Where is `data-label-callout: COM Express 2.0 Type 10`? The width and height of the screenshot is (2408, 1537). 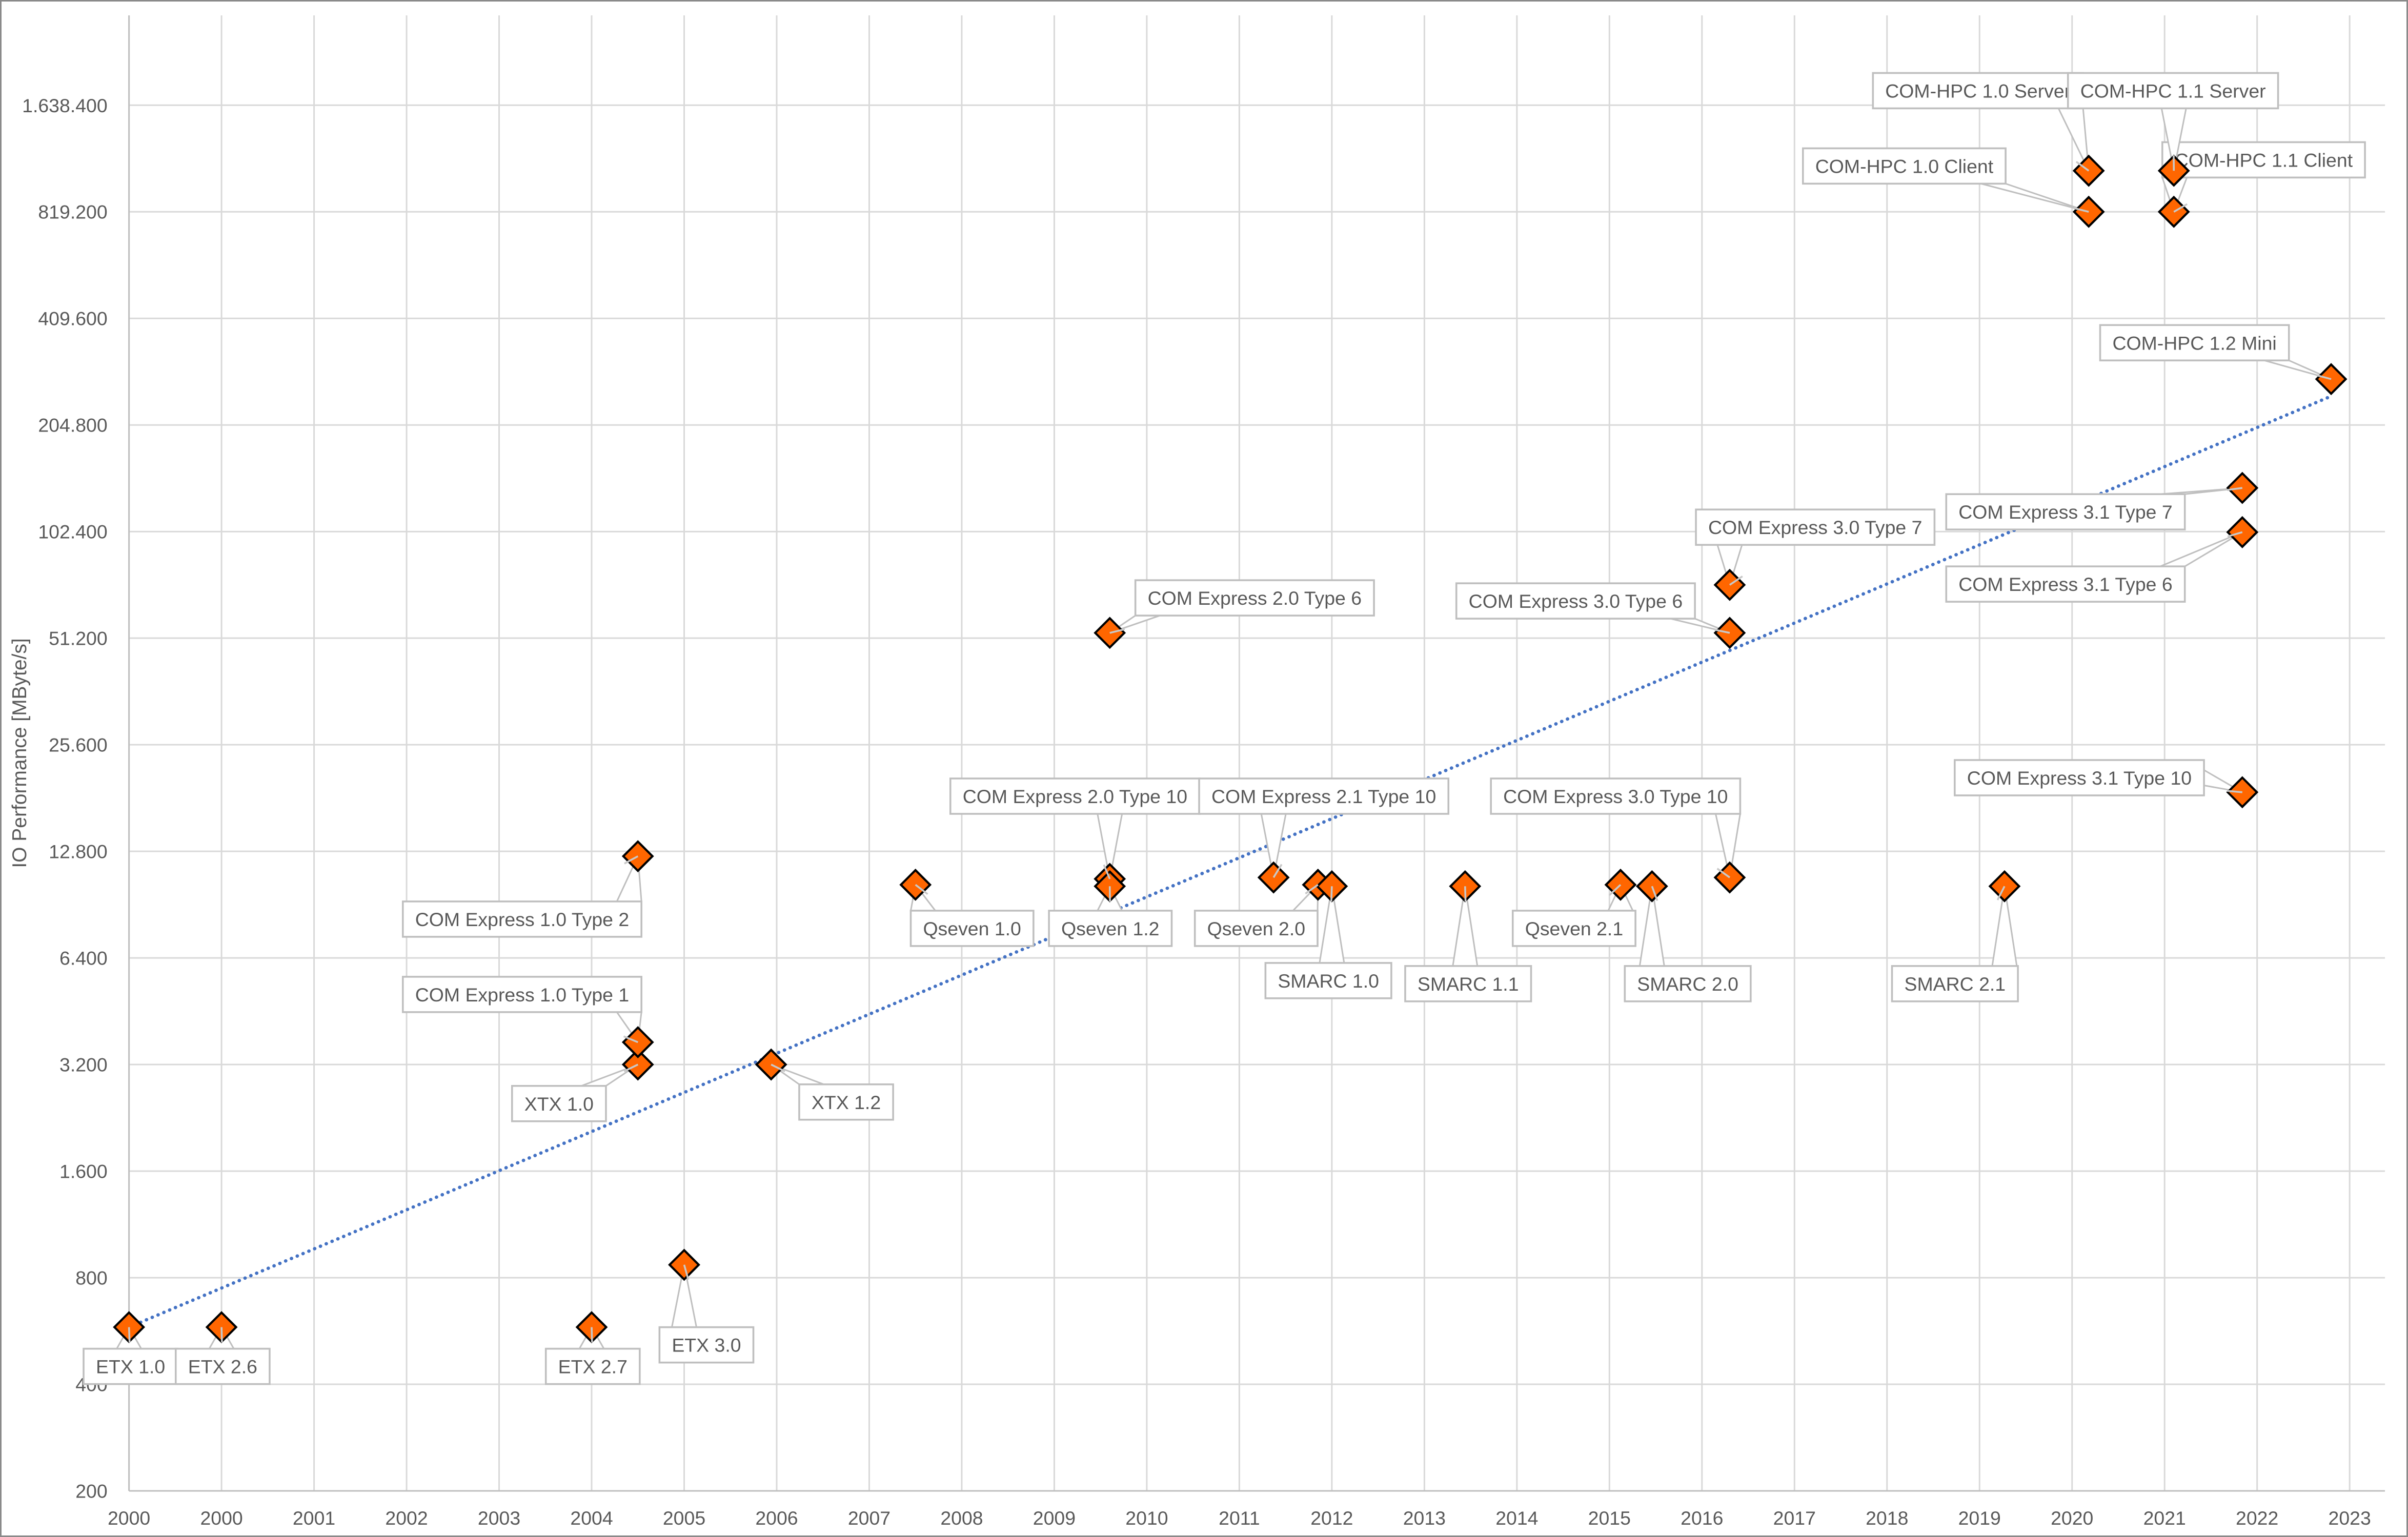 data-label-callout: COM Express 2.0 Type 10 is located at coordinates (1075, 828).